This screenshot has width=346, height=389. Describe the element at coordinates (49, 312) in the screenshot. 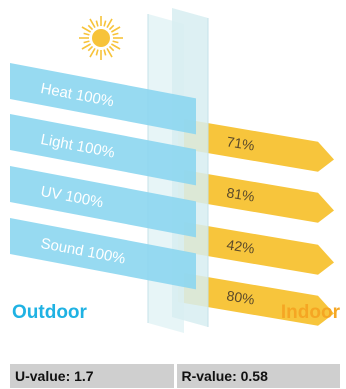

I see `outdoor-label: Outdoor` at that location.